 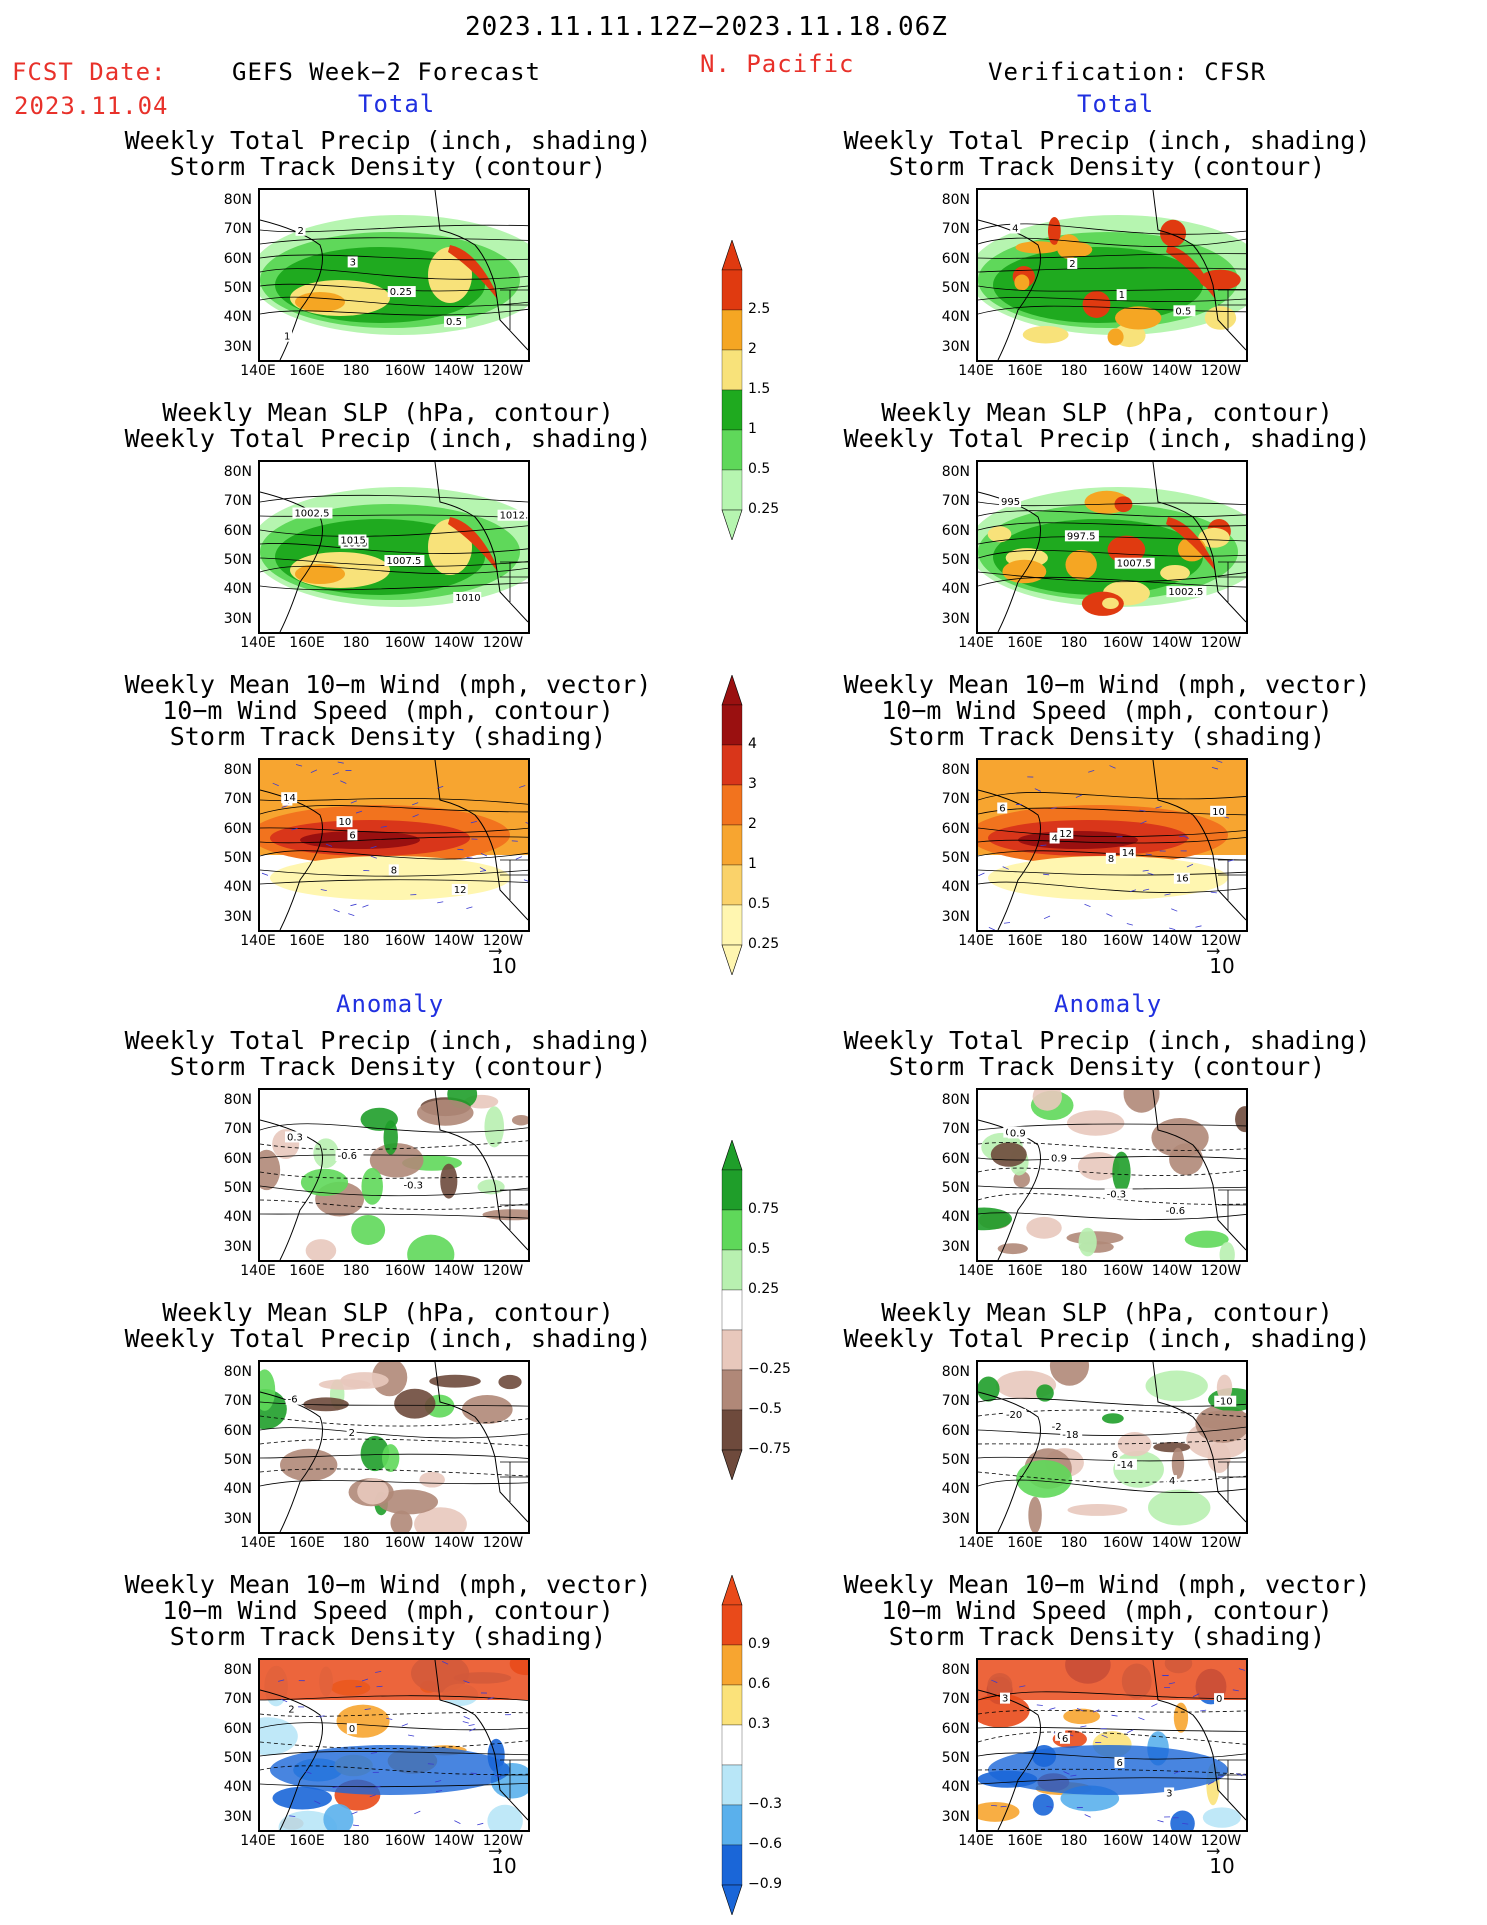 I want to click on lat-tick-label: 60N, so click(x=237, y=1430).